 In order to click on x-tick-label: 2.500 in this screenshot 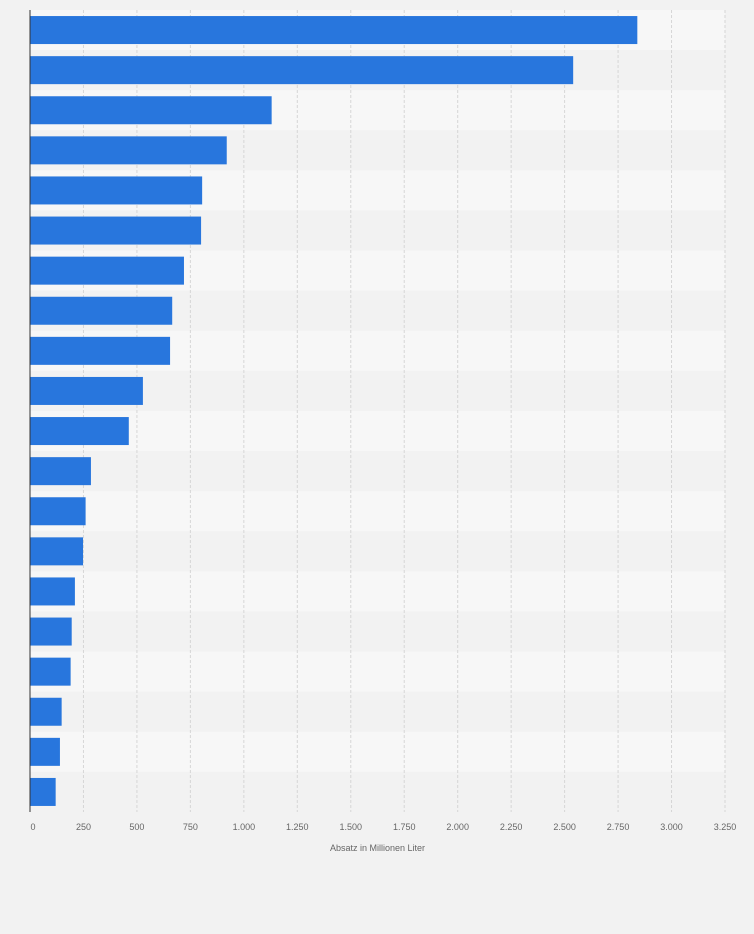, I will do `click(564, 827)`.